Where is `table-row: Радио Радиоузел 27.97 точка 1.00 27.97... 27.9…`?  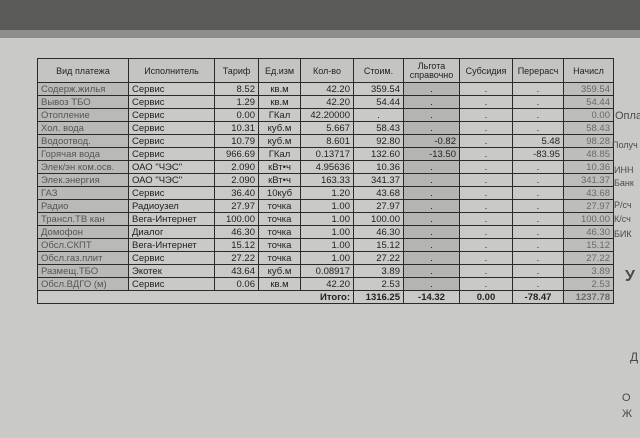 table-row: Радио Радиоузел 27.97 точка 1.00 27.97... 27.9… is located at coordinates (325, 206).